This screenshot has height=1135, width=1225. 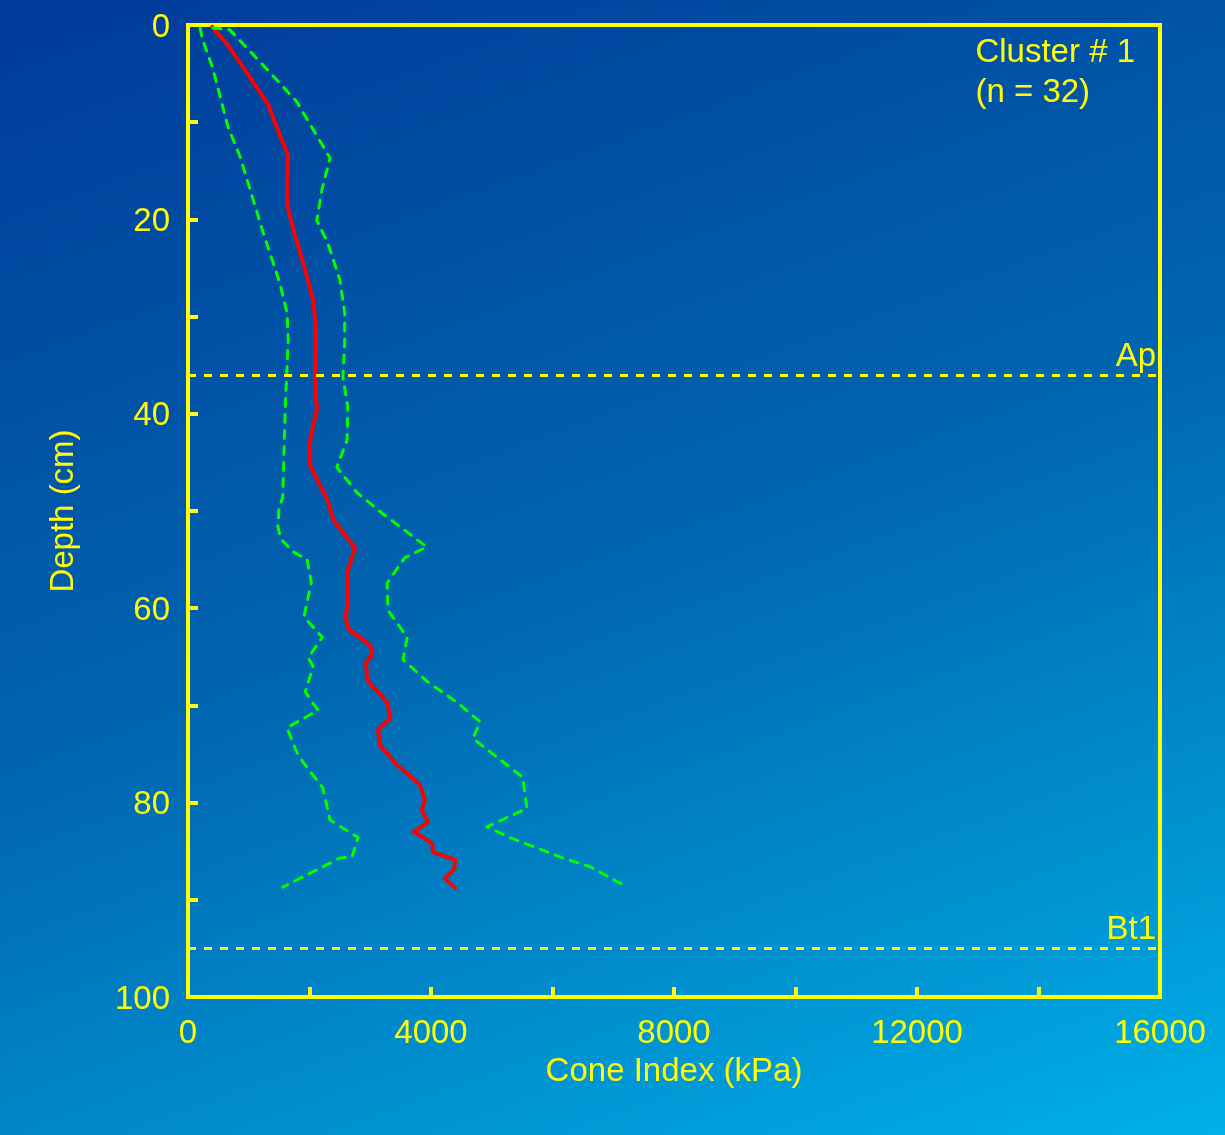 I want to click on y-tick-label: 60, so click(x=151, y=608).